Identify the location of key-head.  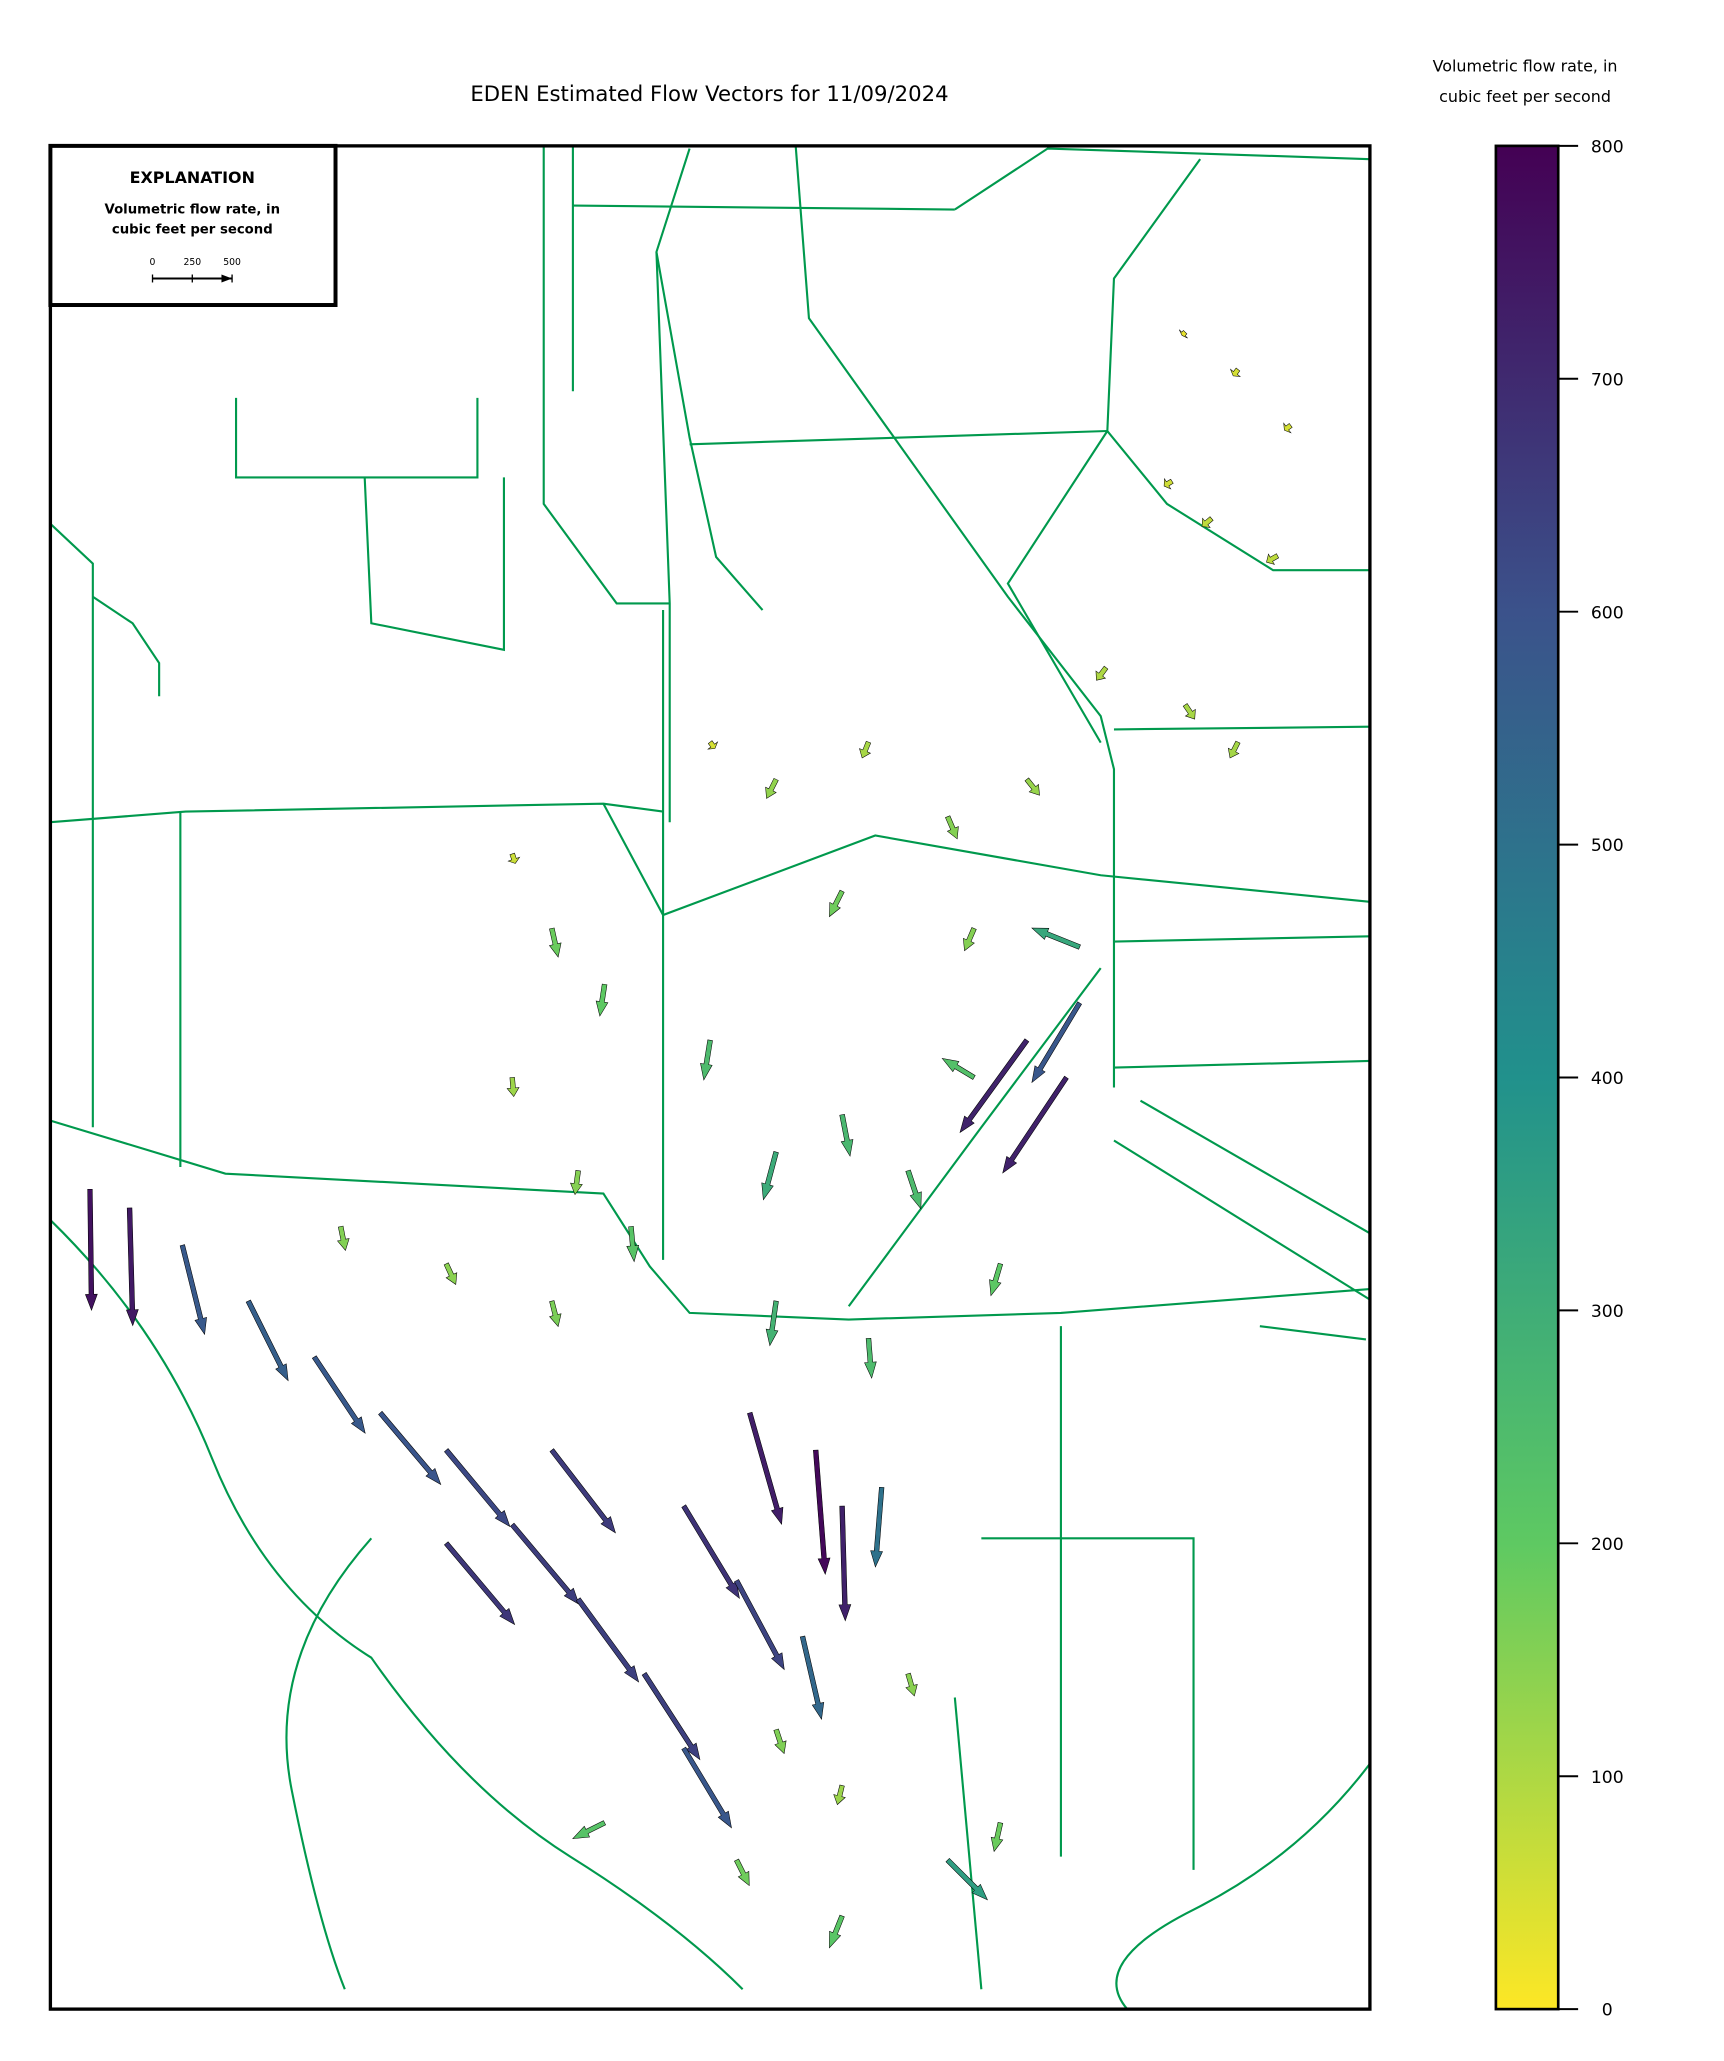
(227, 278).